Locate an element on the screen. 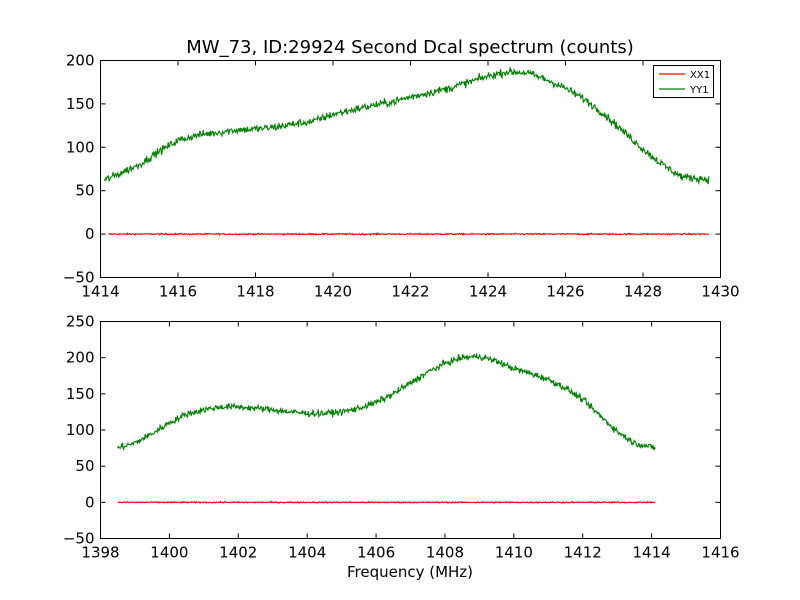 The width and height of the screenshot is (800, 600). top-x-tick-label: 1414 is located at coordinates (100, 292).